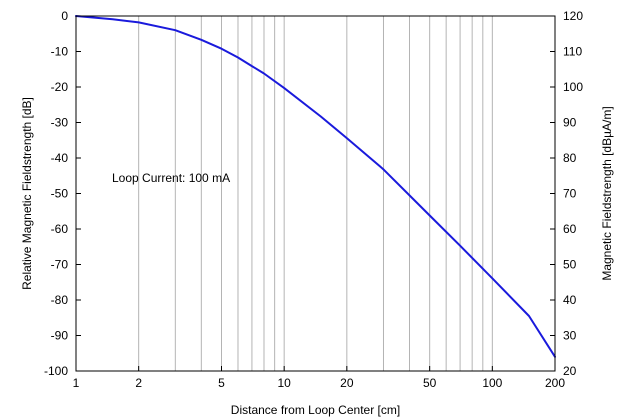  I want to click on x-tick-label: 1, so click(76, 383).